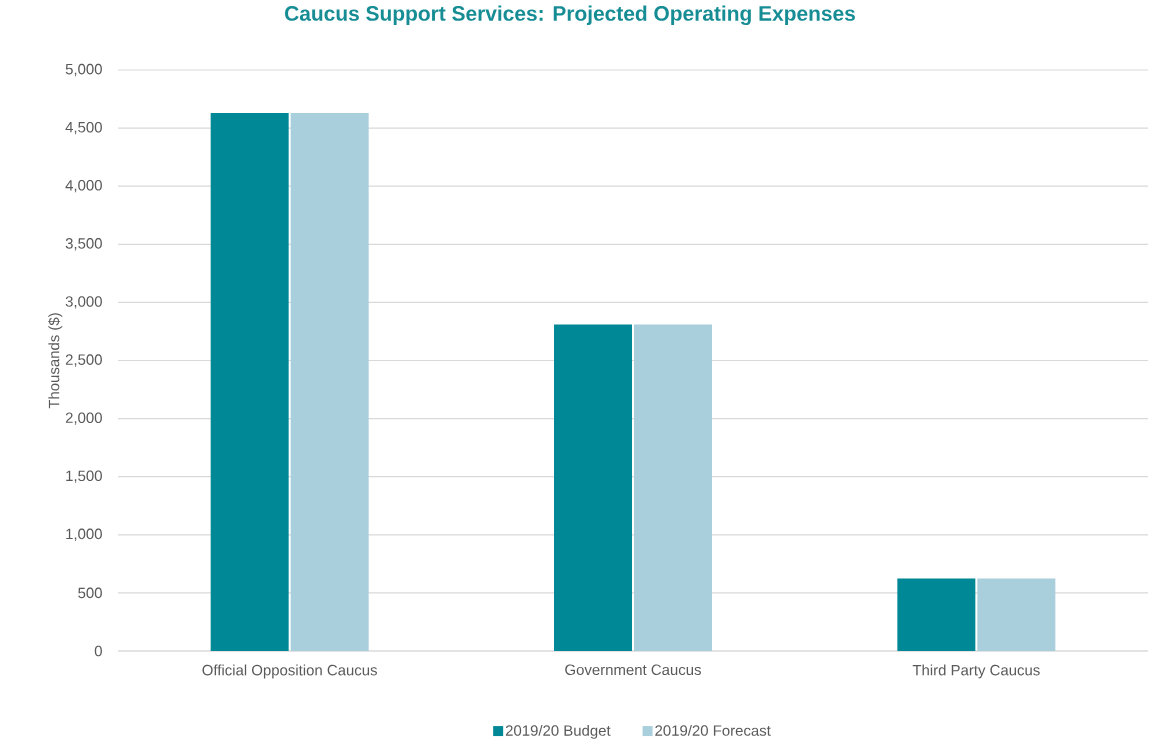  What do you see at coordinates (289, 671) in the screenshot?
I see `x-tick-label: Official Opposition Caucus` at bounding box center [289, 671].